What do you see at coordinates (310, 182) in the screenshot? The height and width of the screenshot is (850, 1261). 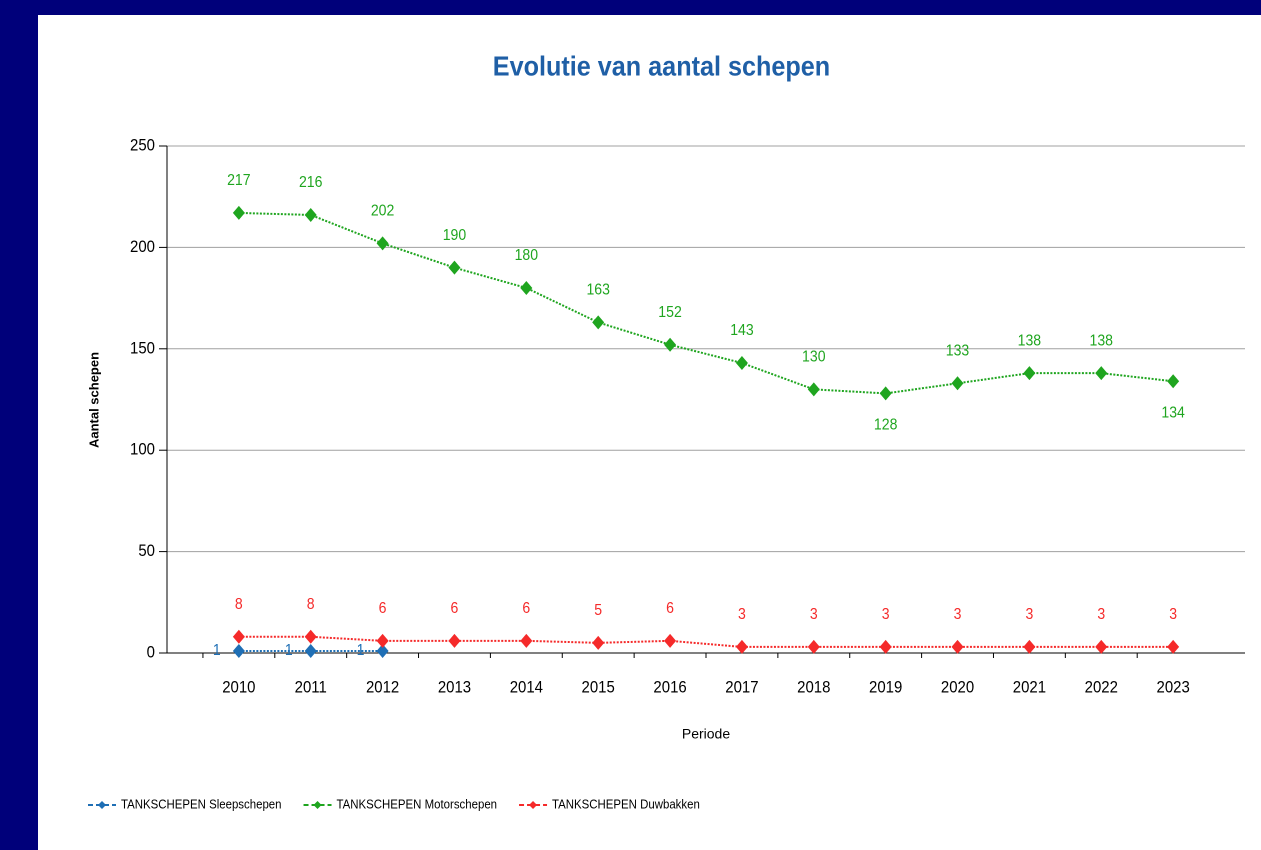 I see `data-label: 216` at bounding box center [310, 182].